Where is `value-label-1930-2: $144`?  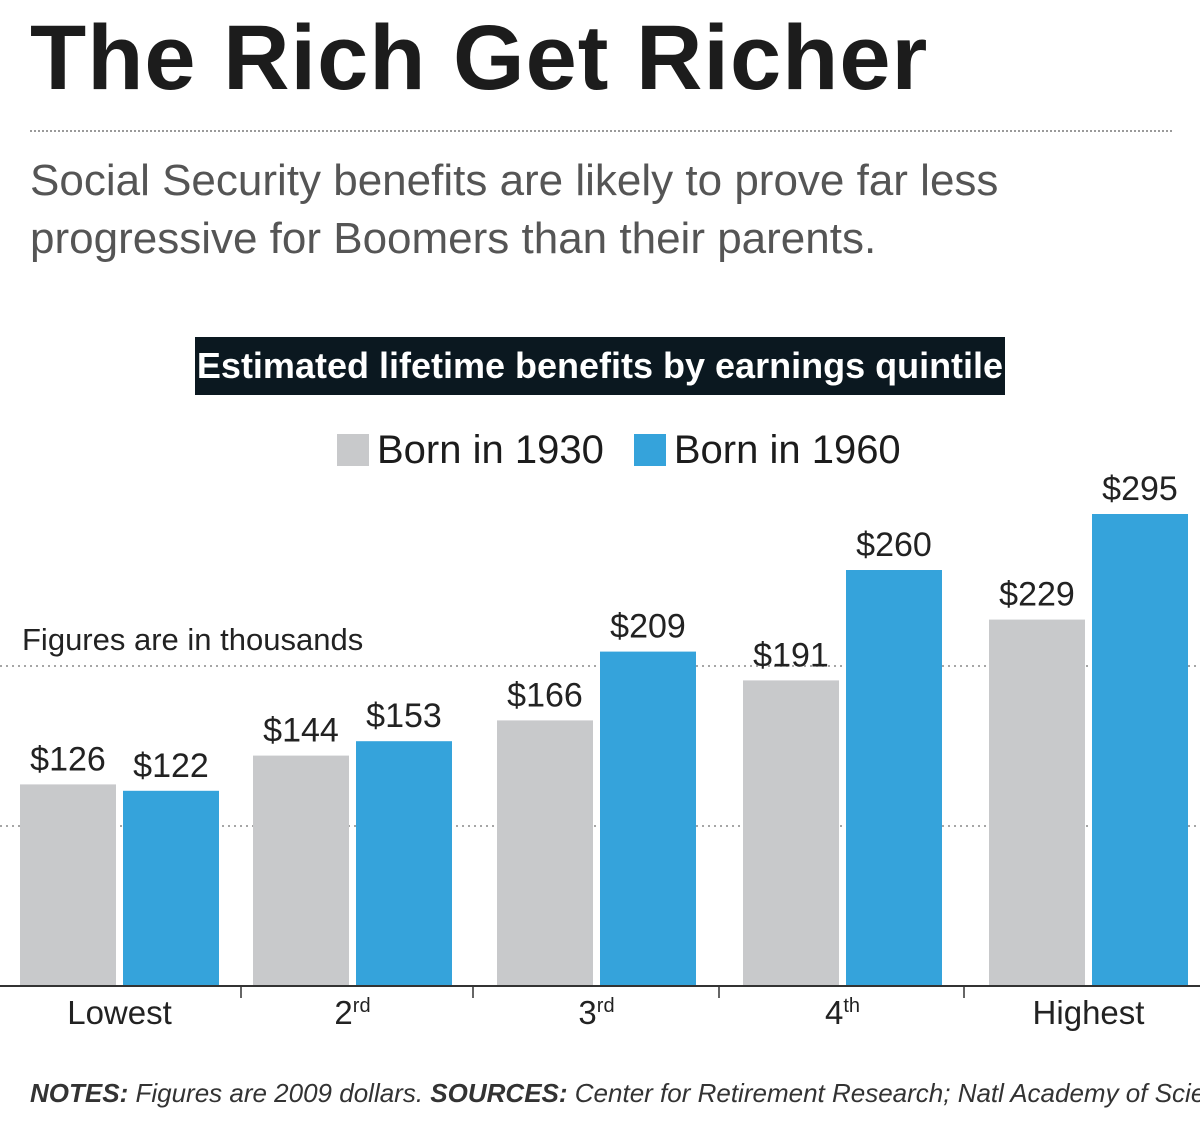 value-label-1930-2: $144 is located at coordinates (301, 731).